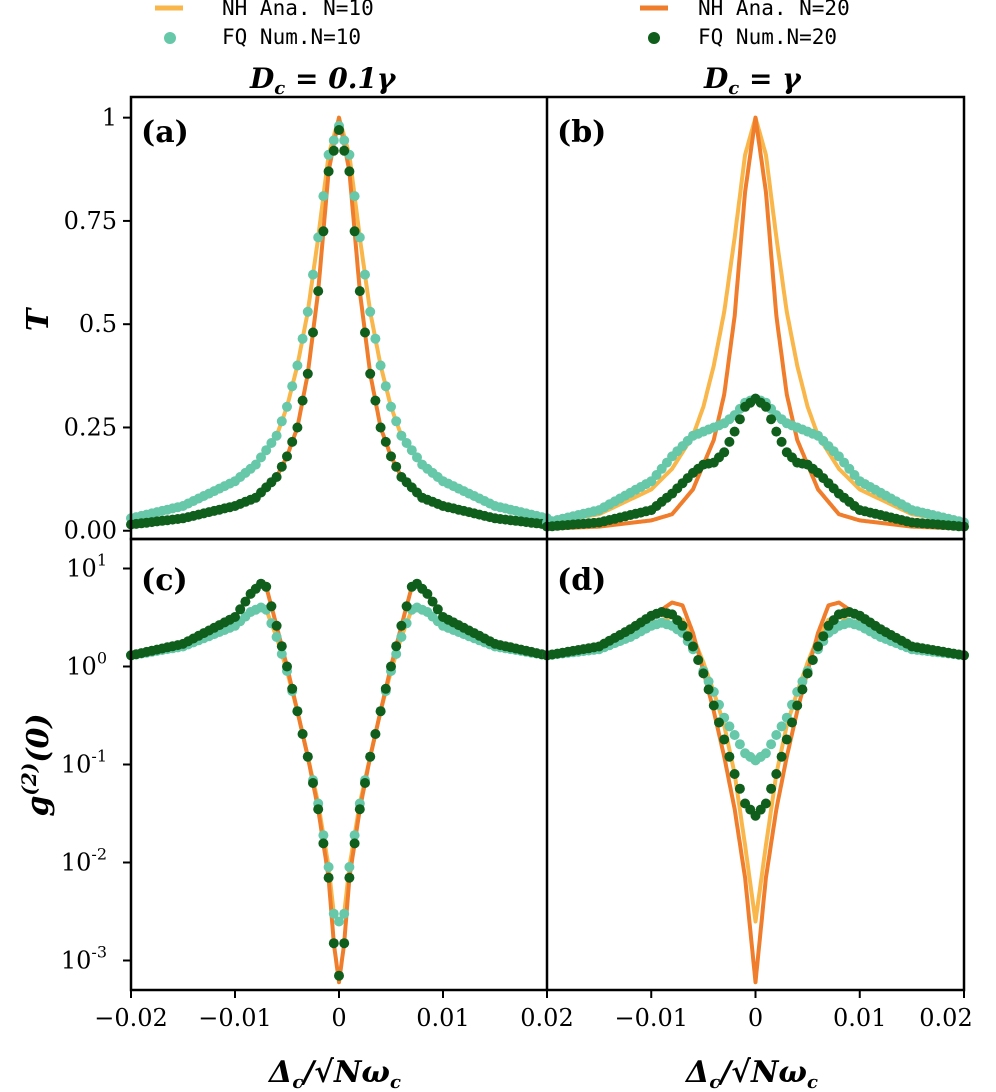 The image size is (996, 1092). I want to click on x-tick-label: 0, so click(755, 1018).